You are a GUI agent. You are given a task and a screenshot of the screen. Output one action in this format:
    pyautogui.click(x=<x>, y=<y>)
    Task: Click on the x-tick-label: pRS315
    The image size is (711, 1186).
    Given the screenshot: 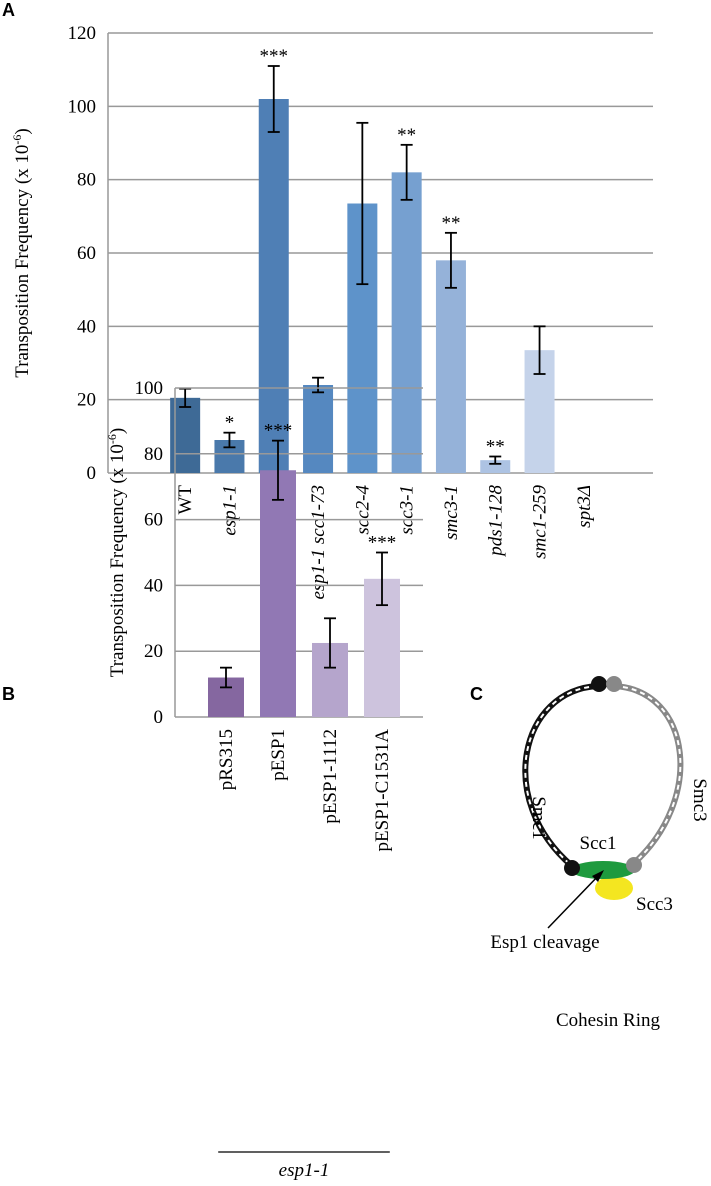 What is the action you would take?
    pyautogui.click(x=226, y=759)
    